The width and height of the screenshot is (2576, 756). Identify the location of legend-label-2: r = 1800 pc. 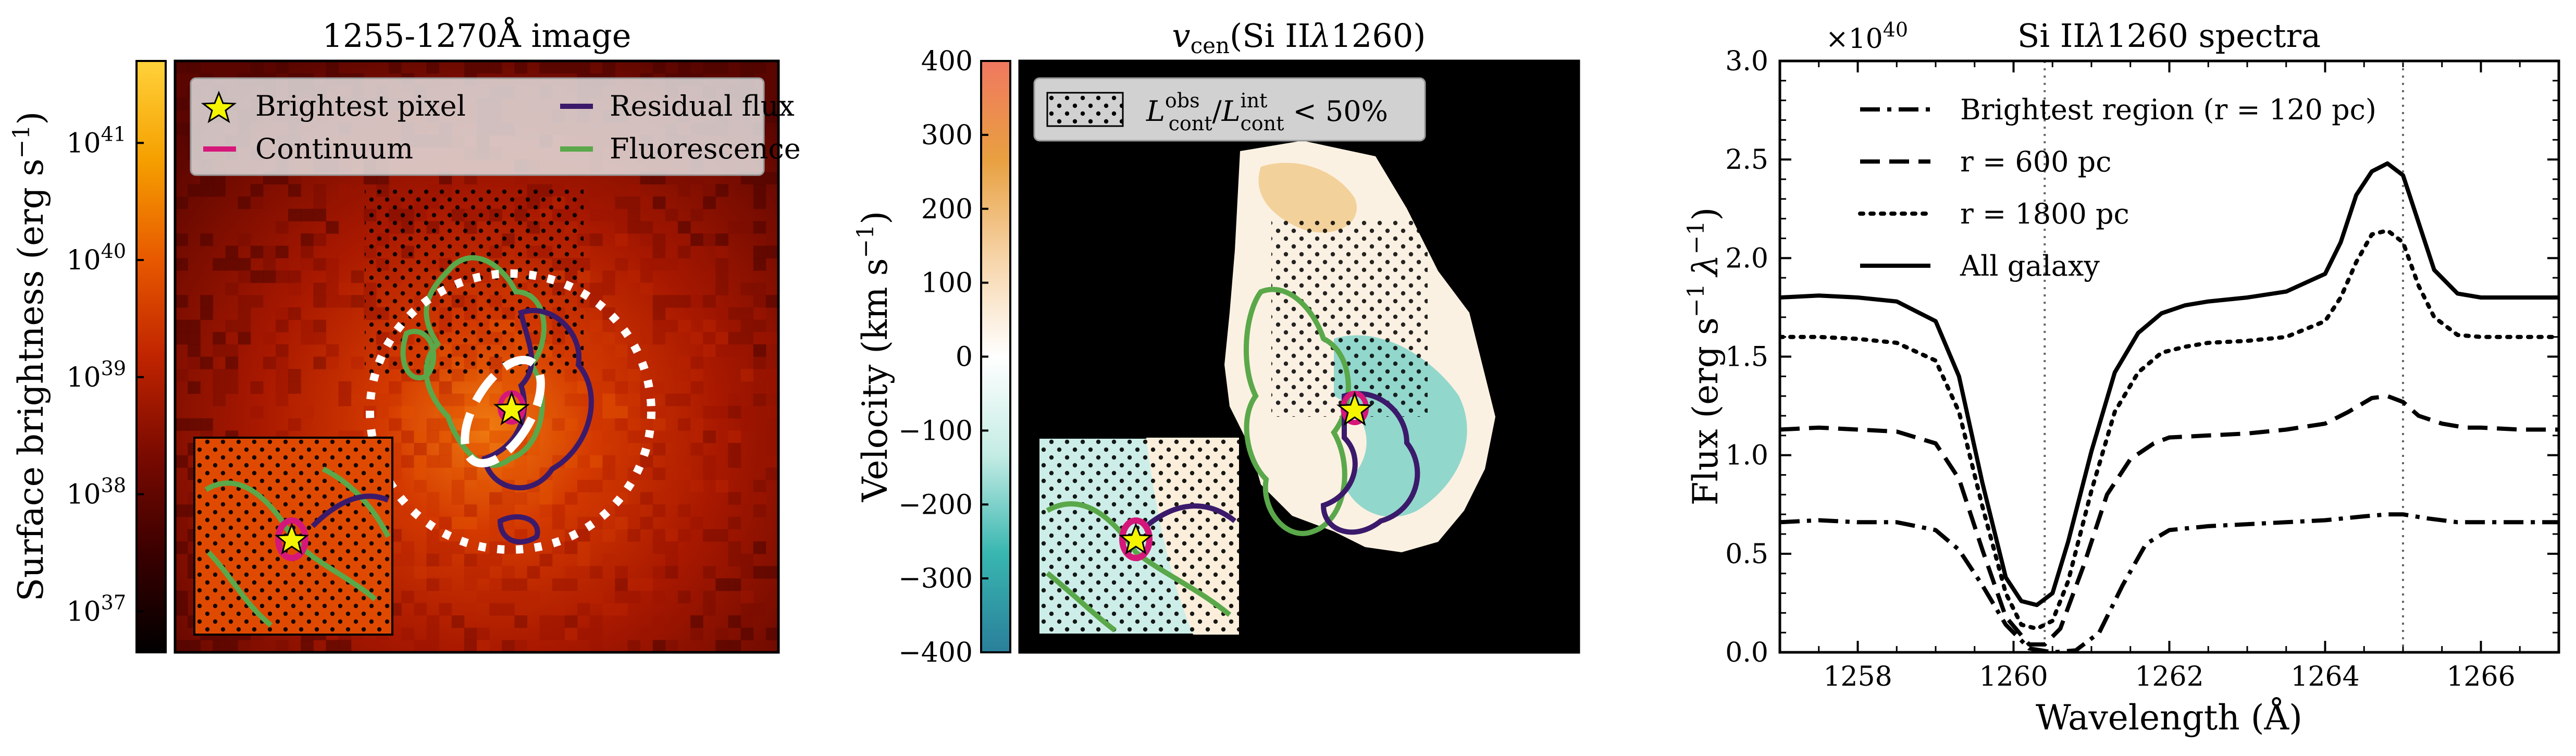
(2044, 213).